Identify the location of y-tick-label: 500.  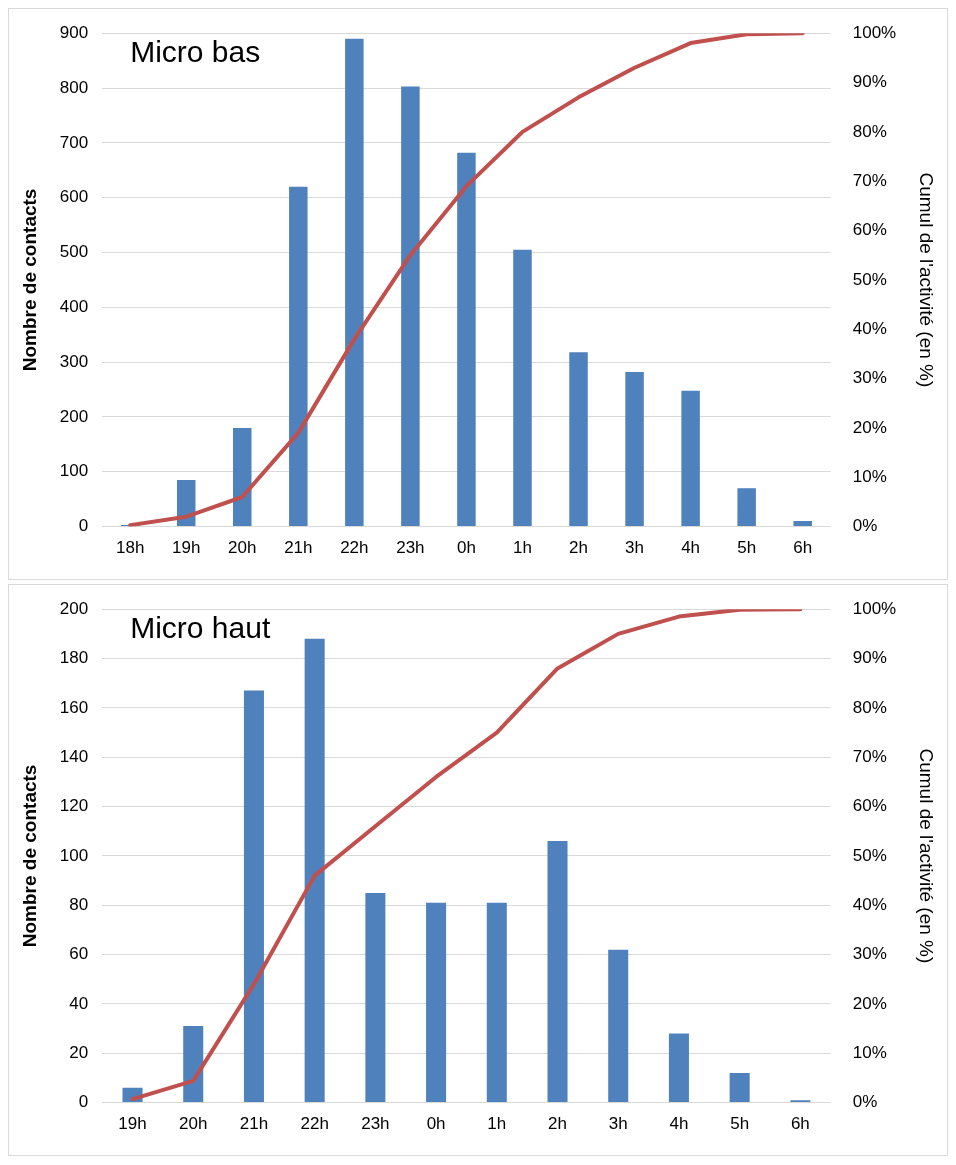
(74, 252).